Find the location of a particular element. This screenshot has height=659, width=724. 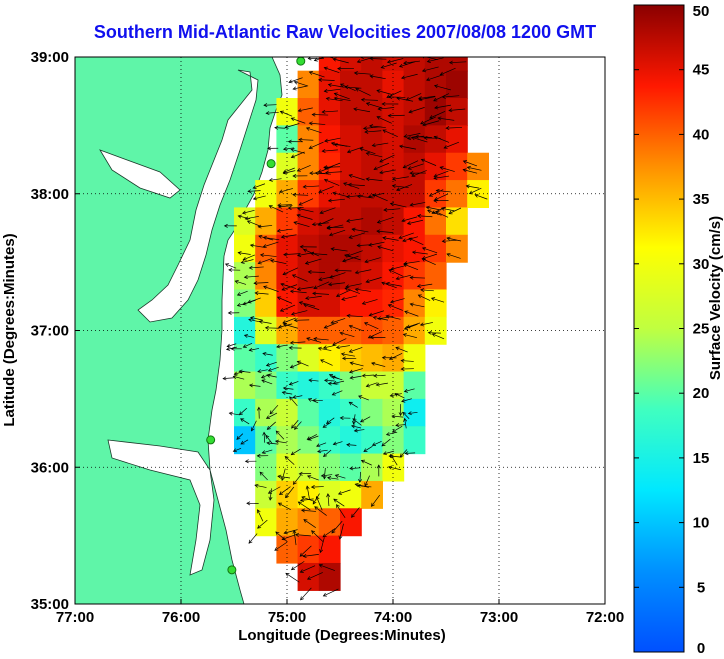

colorbar-scale is located at coordinates (659, 328).